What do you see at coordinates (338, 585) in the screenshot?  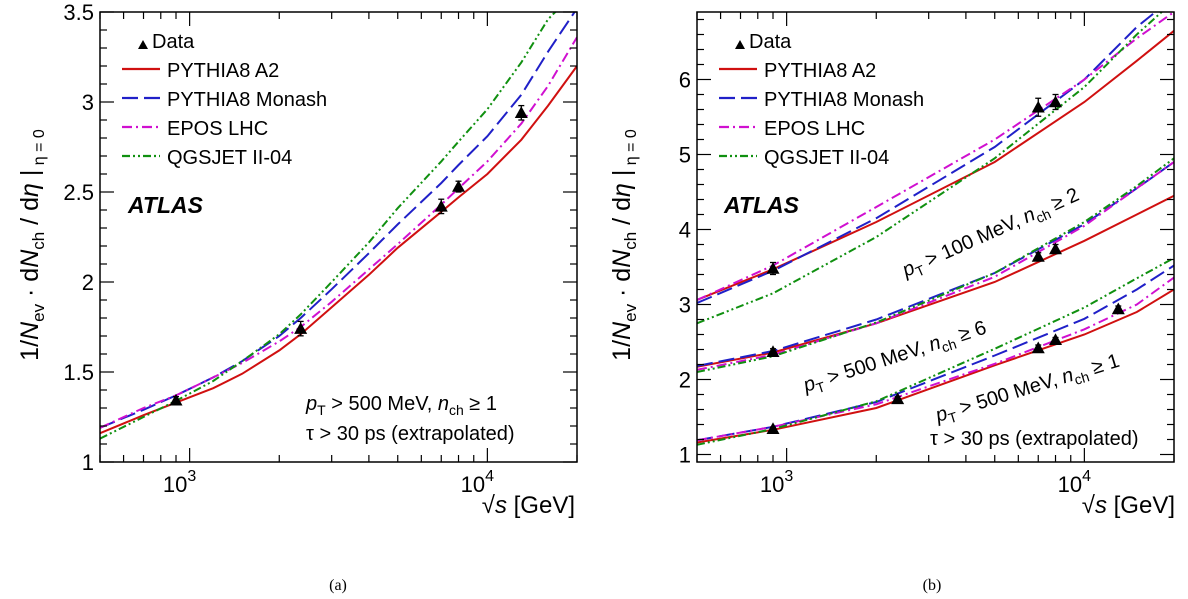 I see `caption-a: (a)` at bounding box center [338, 585].